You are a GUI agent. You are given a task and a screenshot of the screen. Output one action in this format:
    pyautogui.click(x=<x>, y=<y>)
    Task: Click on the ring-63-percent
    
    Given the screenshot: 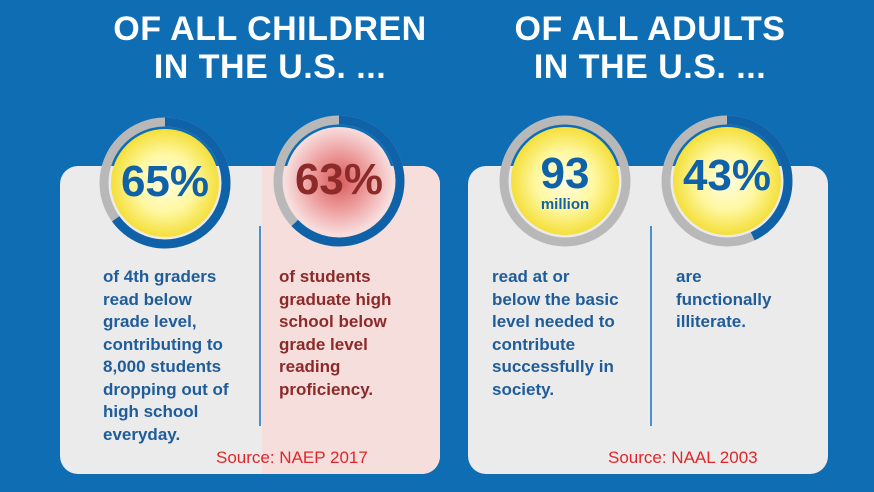 What is the action you would take?
    pyautogui.click(x=339, y=181)
    